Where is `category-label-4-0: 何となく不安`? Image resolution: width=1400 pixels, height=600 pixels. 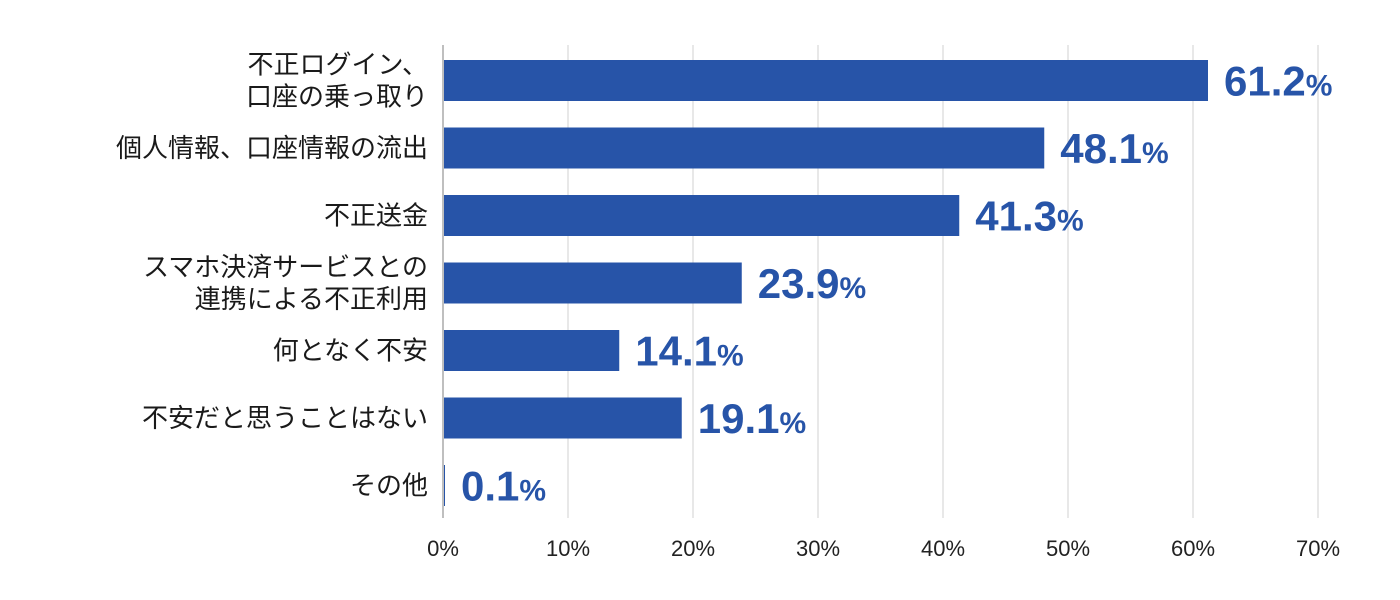 category-label-4-0: 何となく不安 is located at coordinates (350, 352).